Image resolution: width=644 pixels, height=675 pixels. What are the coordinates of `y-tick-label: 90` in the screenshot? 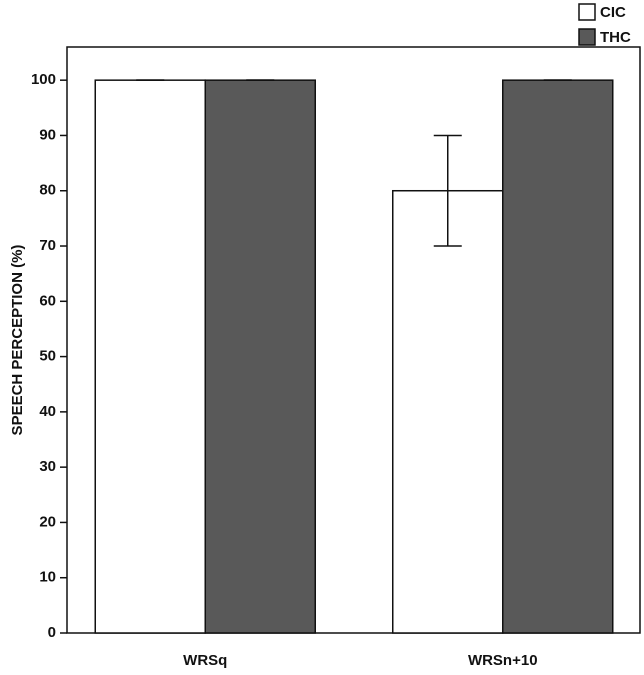 It's located at (47, 134).